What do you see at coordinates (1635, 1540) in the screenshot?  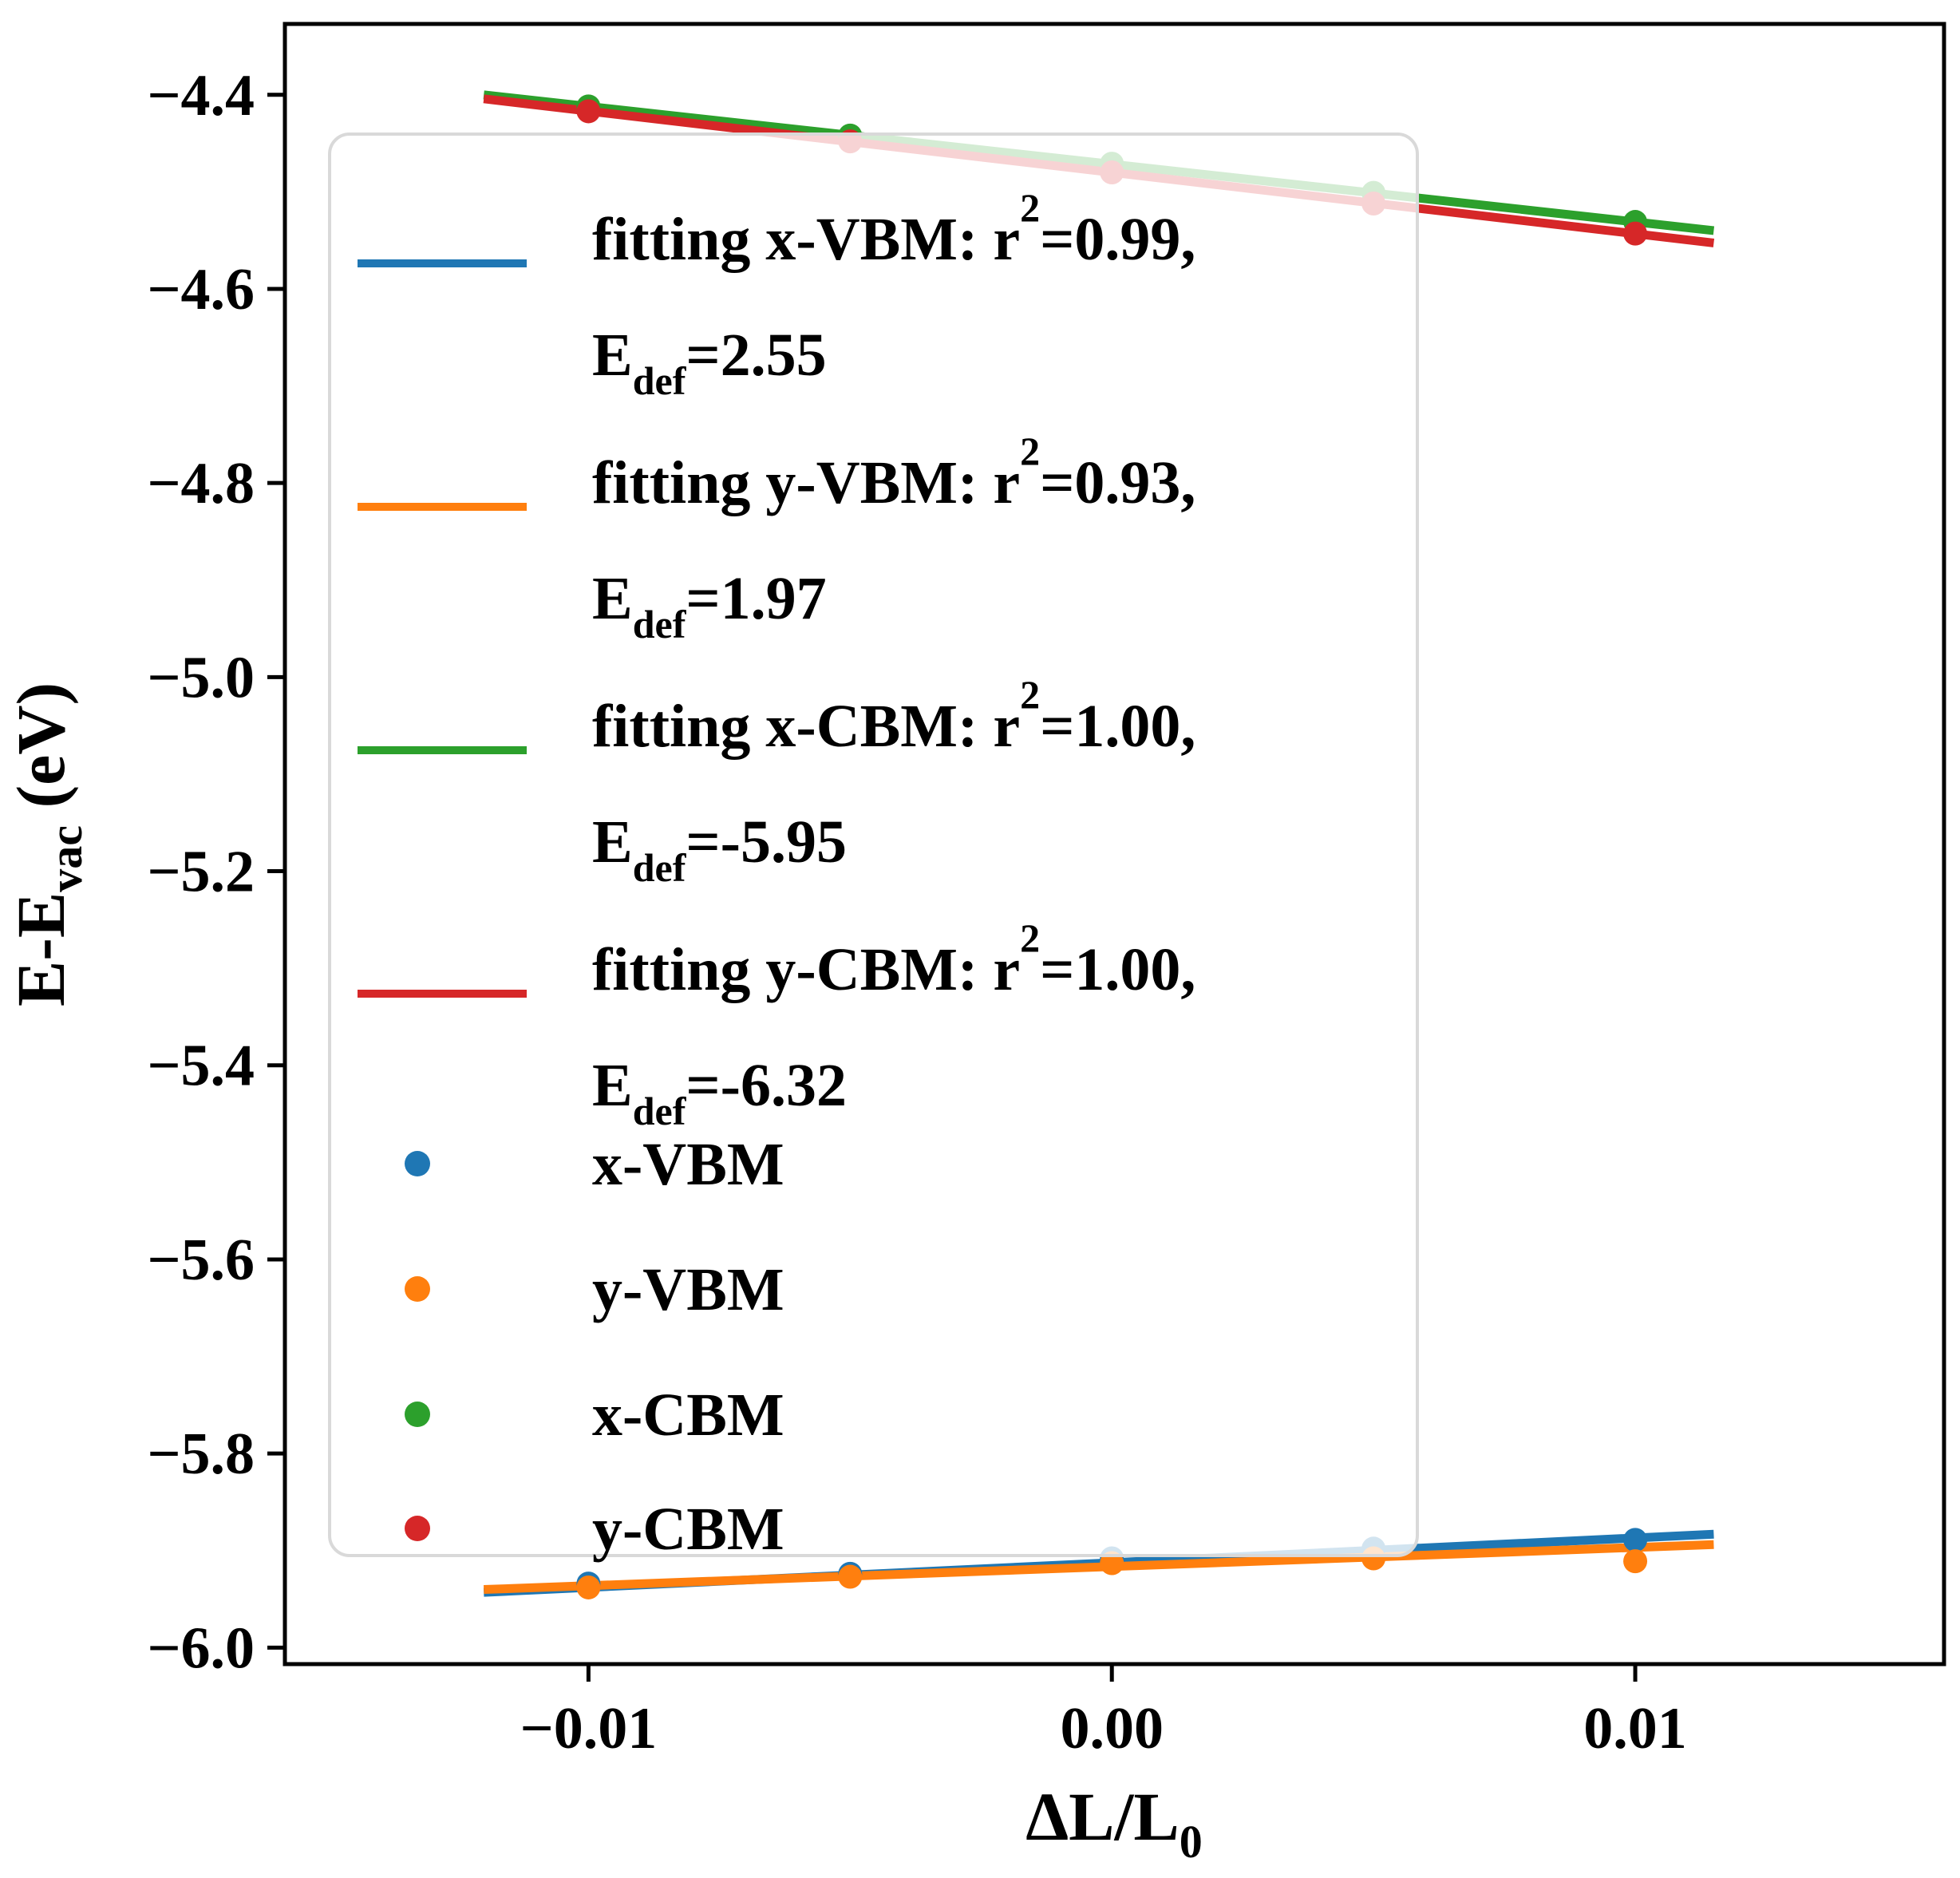 I see `x-VBM-point` at bounding box center [1635, 1540].